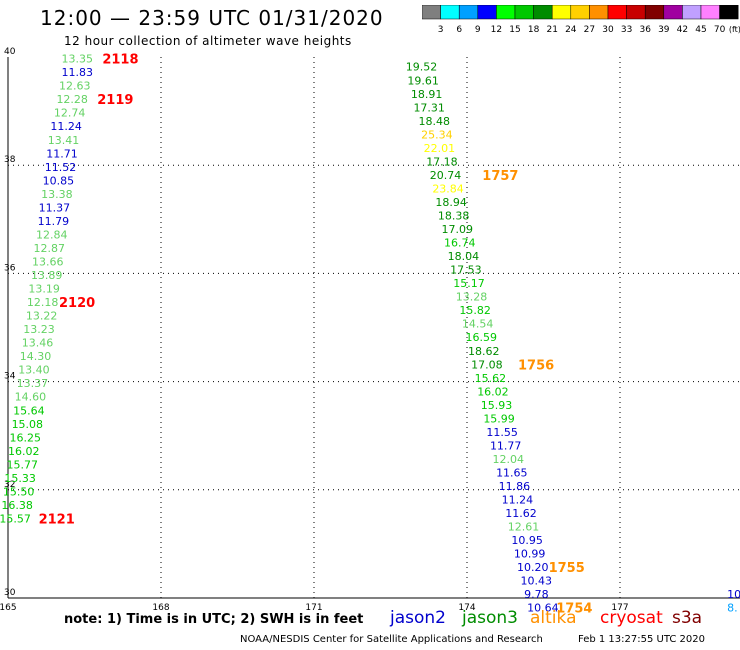 The height and width of the screenshot is (650, 740). Describe the element at coordinates (460, 243) in the screenshot. I see `wave-height-value: 16.74` at that location.